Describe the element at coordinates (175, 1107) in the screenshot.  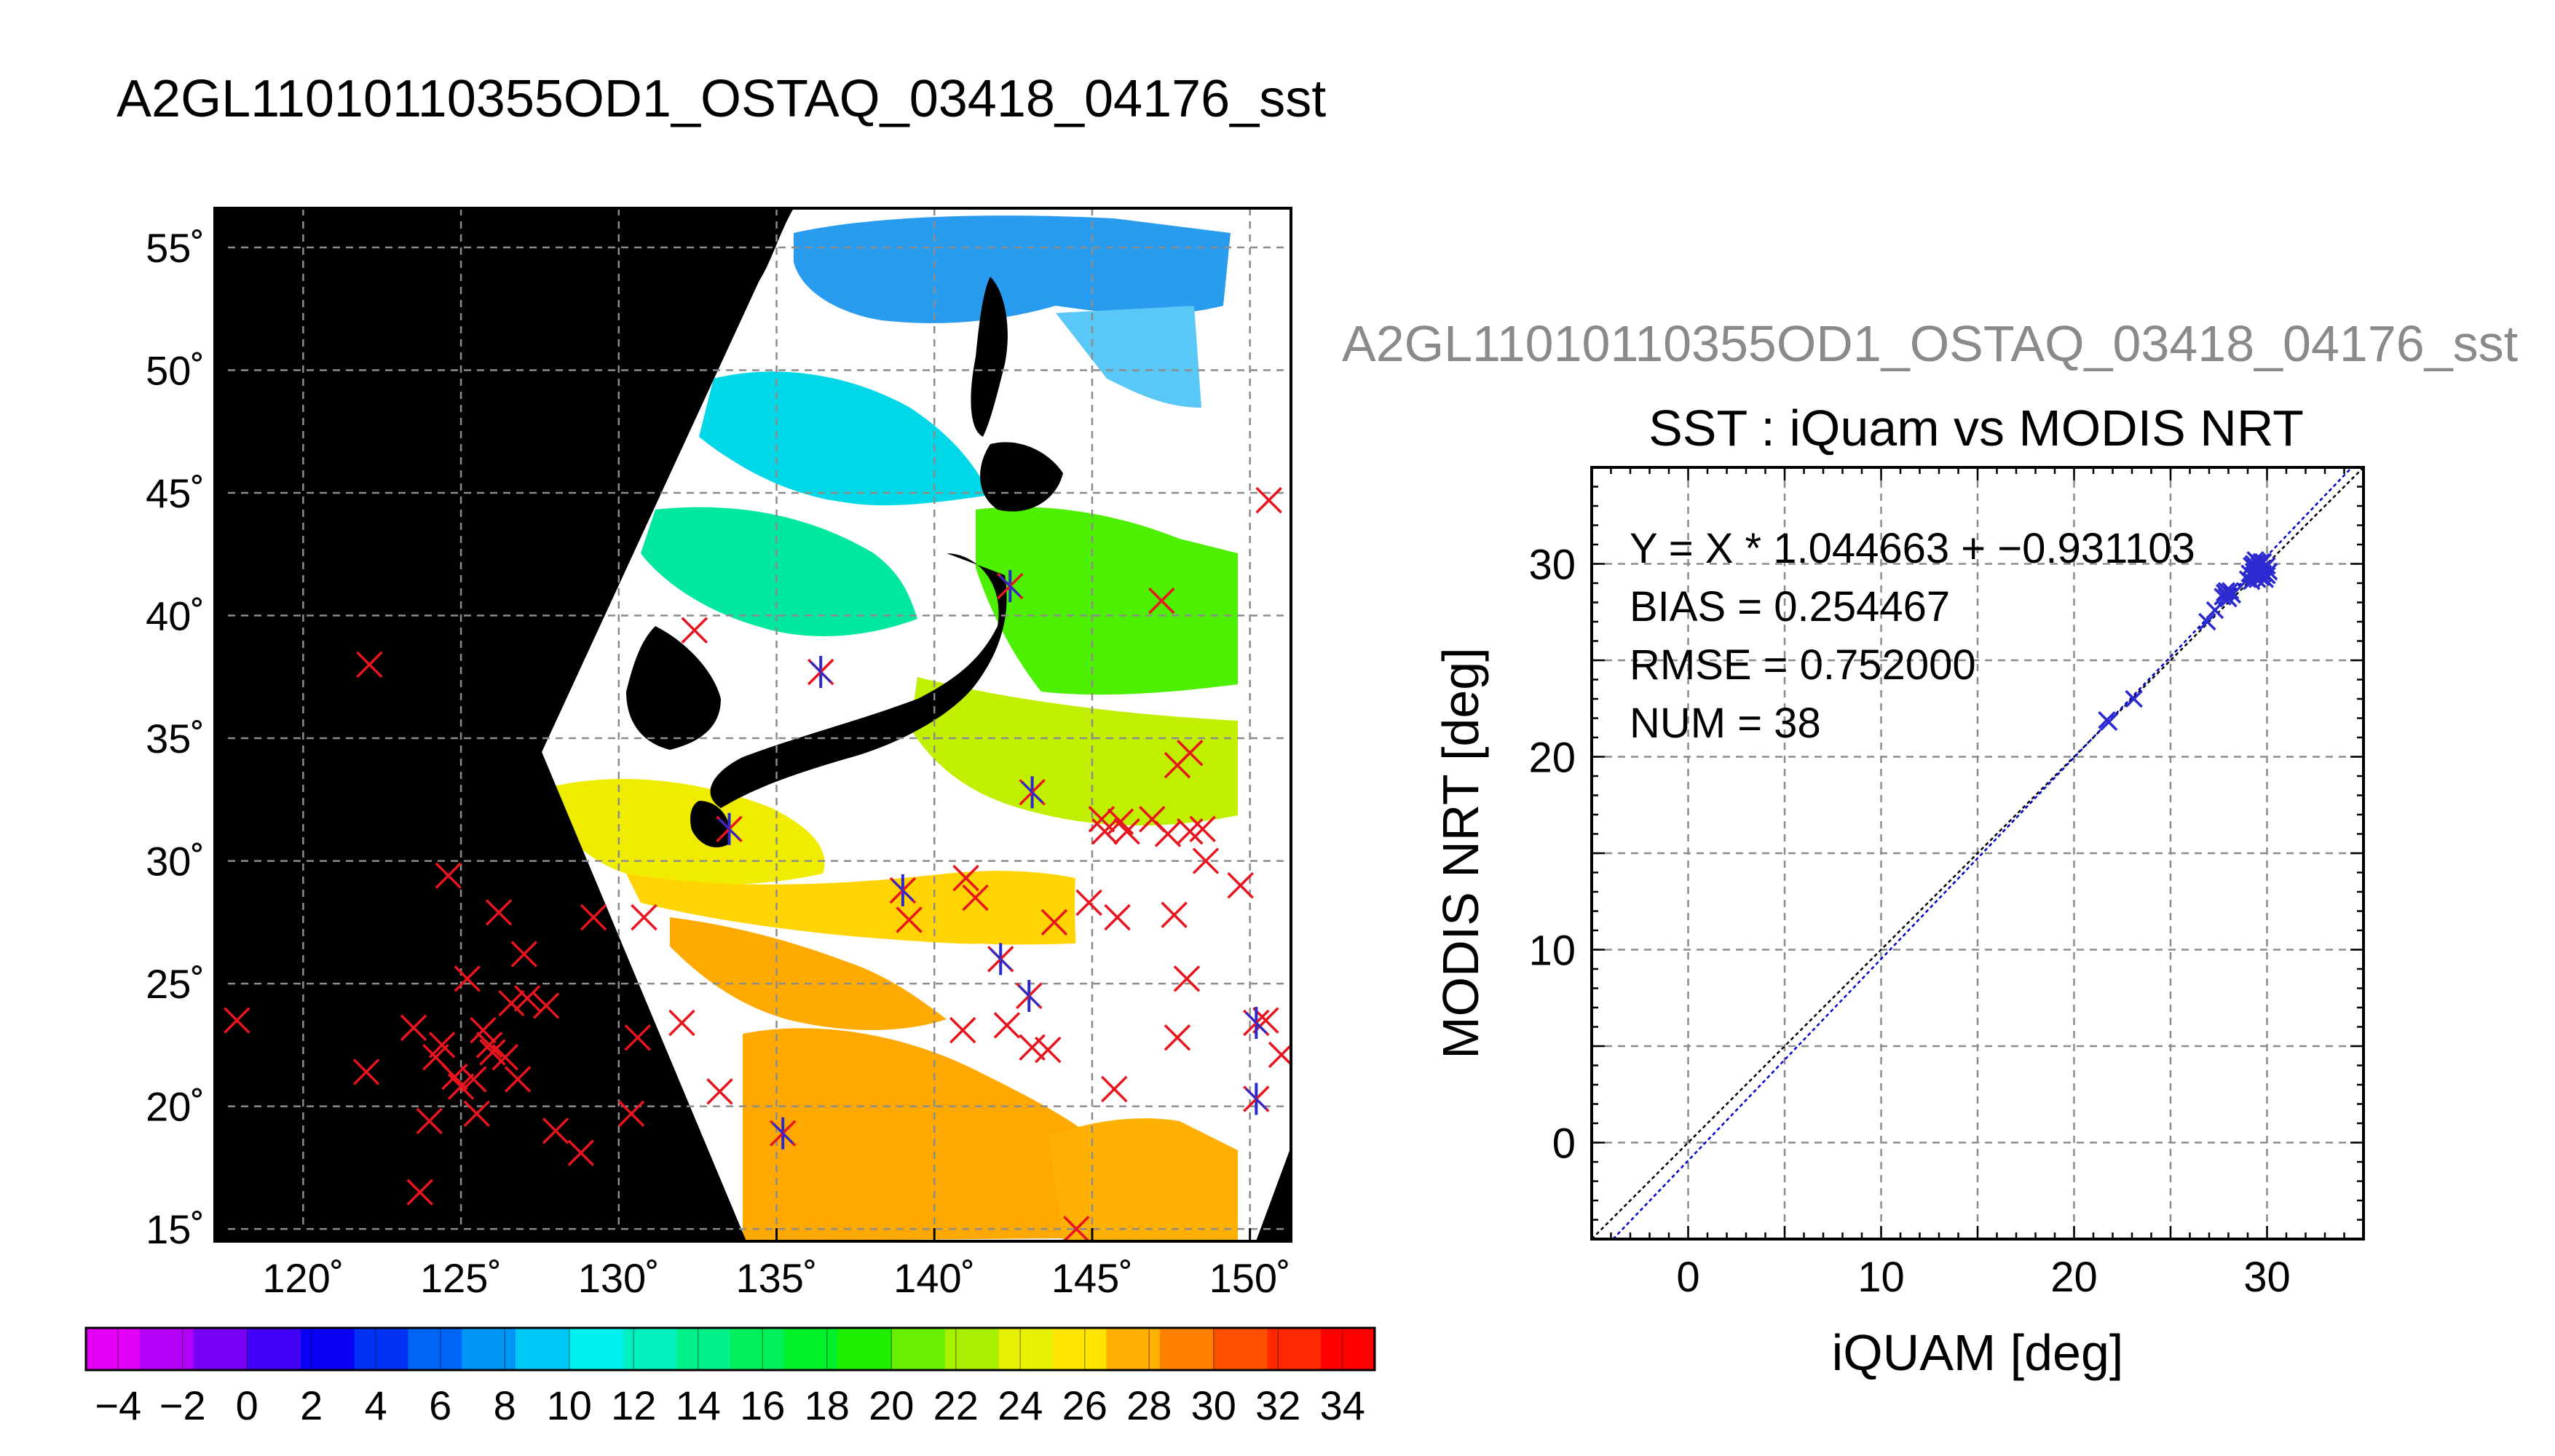
I see `map-lat-tick-label: 20˚` at that location.